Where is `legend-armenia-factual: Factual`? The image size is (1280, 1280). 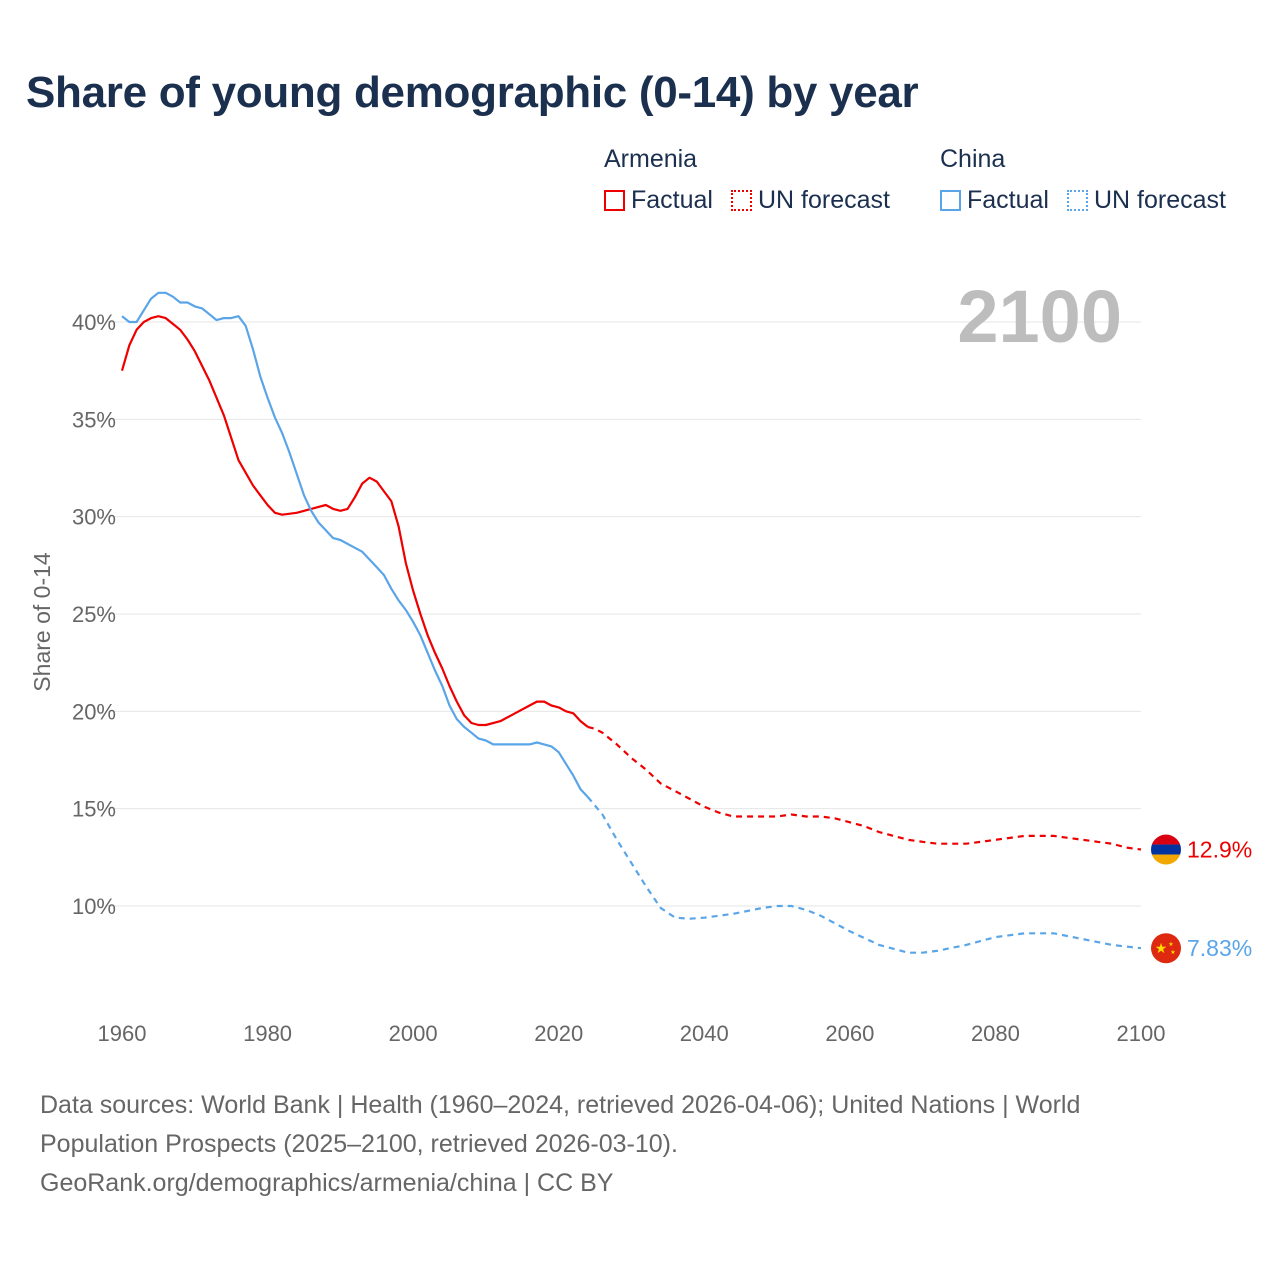
legend-armenia-factual: Factual is located at coordinates (658, 200).